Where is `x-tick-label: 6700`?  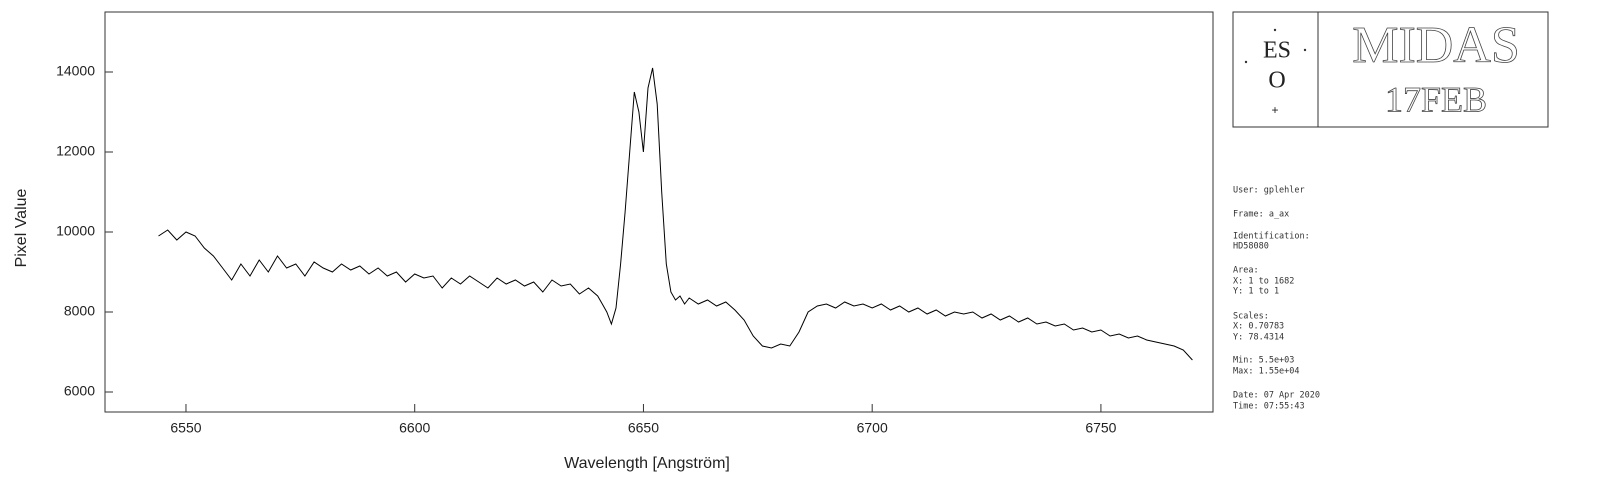
x-tick-label: 6700 is located at coordinates (872, 428).